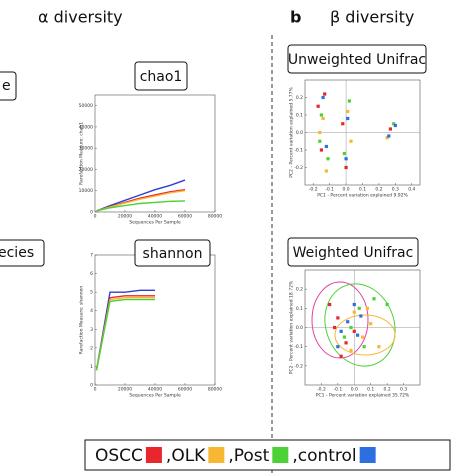  I want to click on y-tick-label: 5, so click(91, 293).